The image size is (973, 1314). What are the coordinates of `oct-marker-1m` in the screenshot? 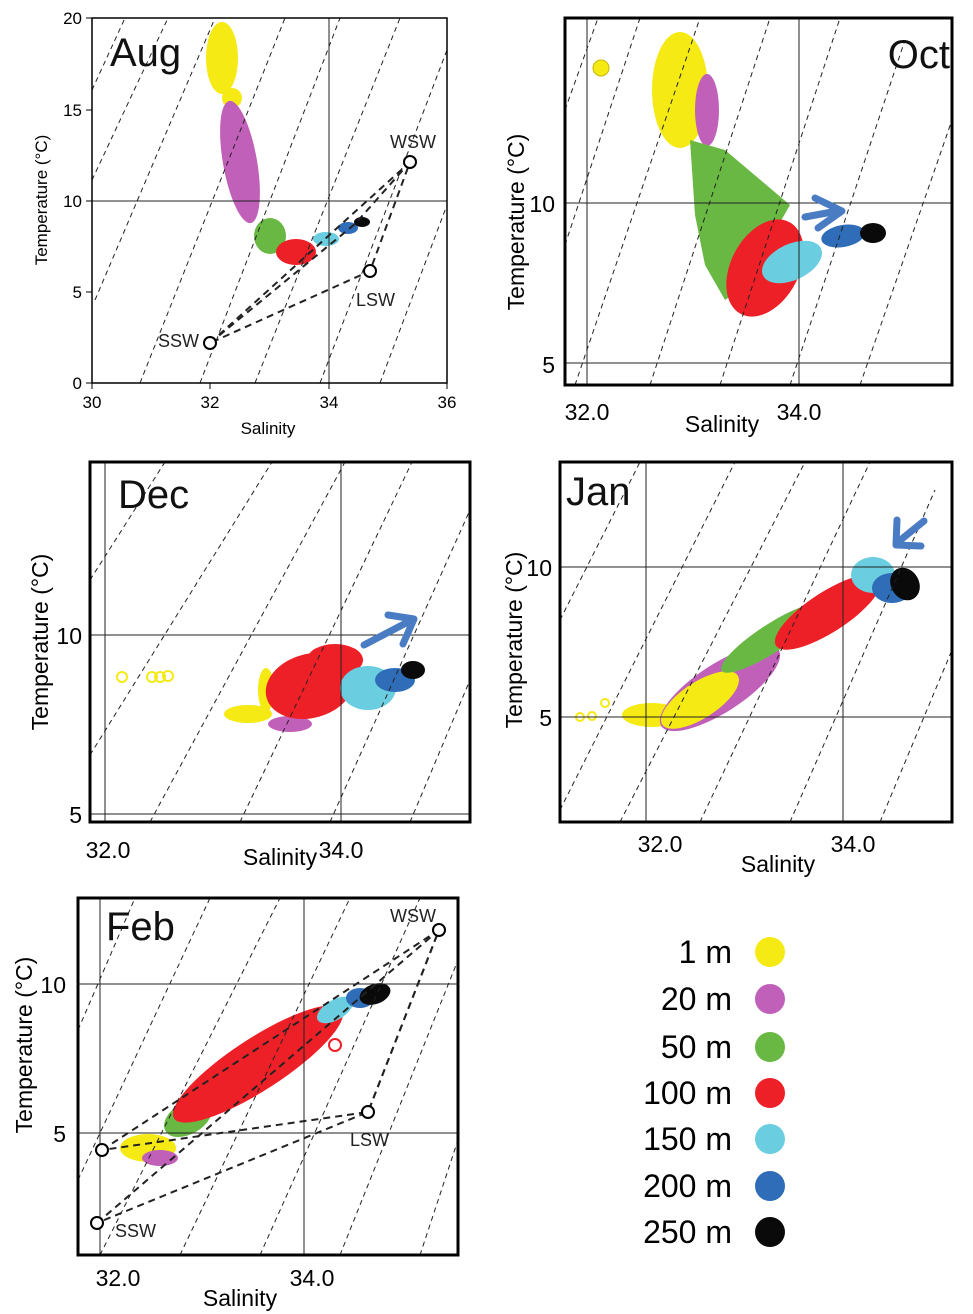 It's located at (601, 68).